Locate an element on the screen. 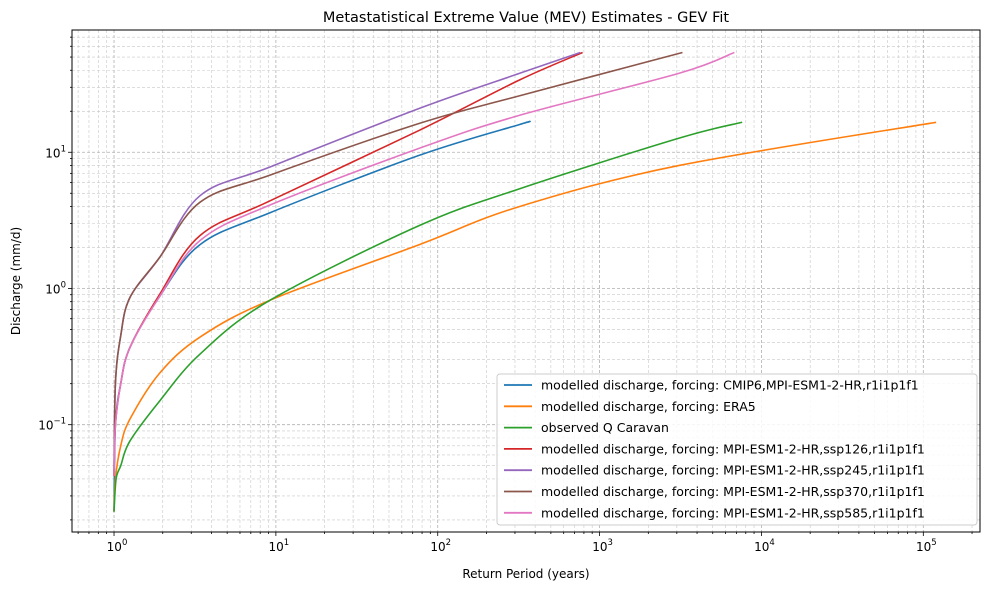  x-tick-label: 10⁴ is located at coordinates (764, 546).